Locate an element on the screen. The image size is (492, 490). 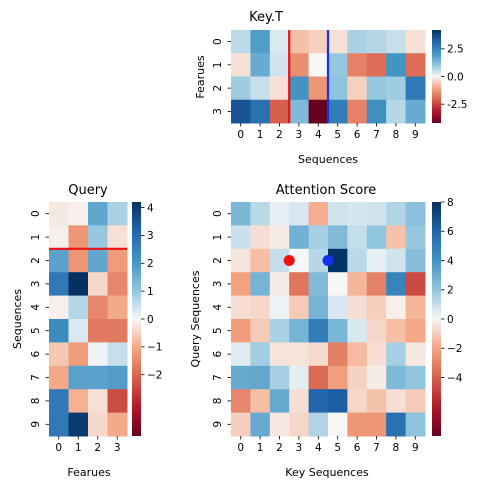
key-t-cell-r2-c9 is located at coordinates (415, 88).